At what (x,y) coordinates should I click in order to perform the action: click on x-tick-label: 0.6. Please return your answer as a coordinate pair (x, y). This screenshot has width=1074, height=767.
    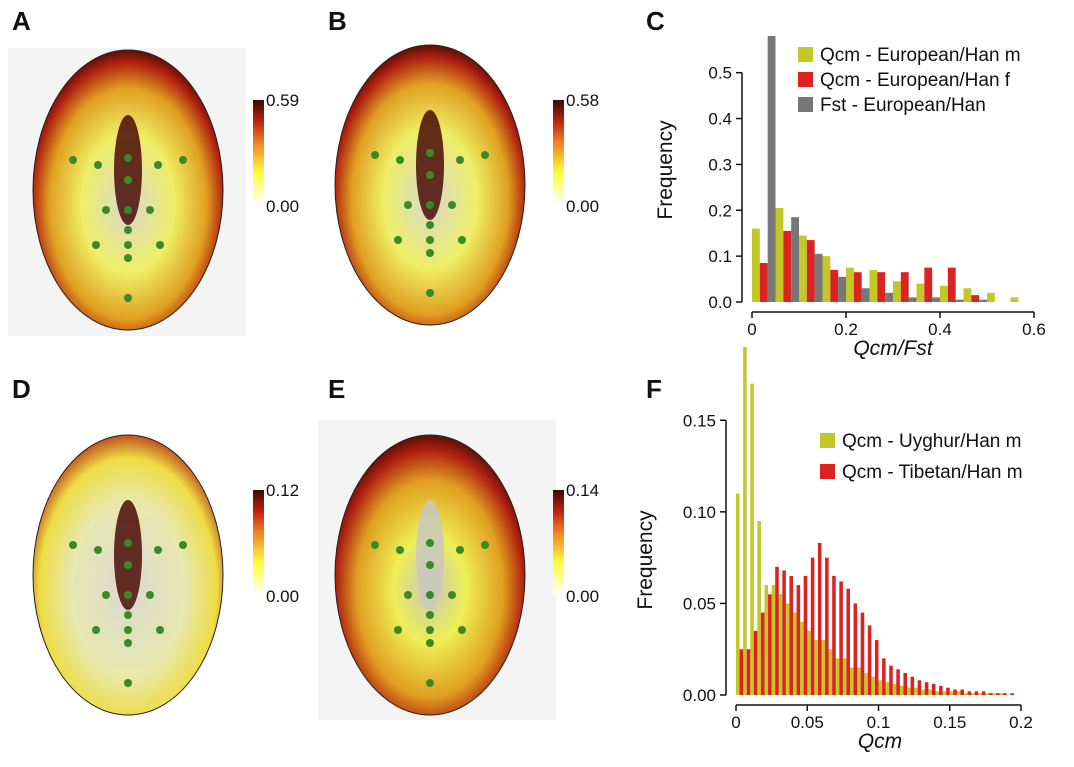
    Looking at the image, I should click on (1034, 329).